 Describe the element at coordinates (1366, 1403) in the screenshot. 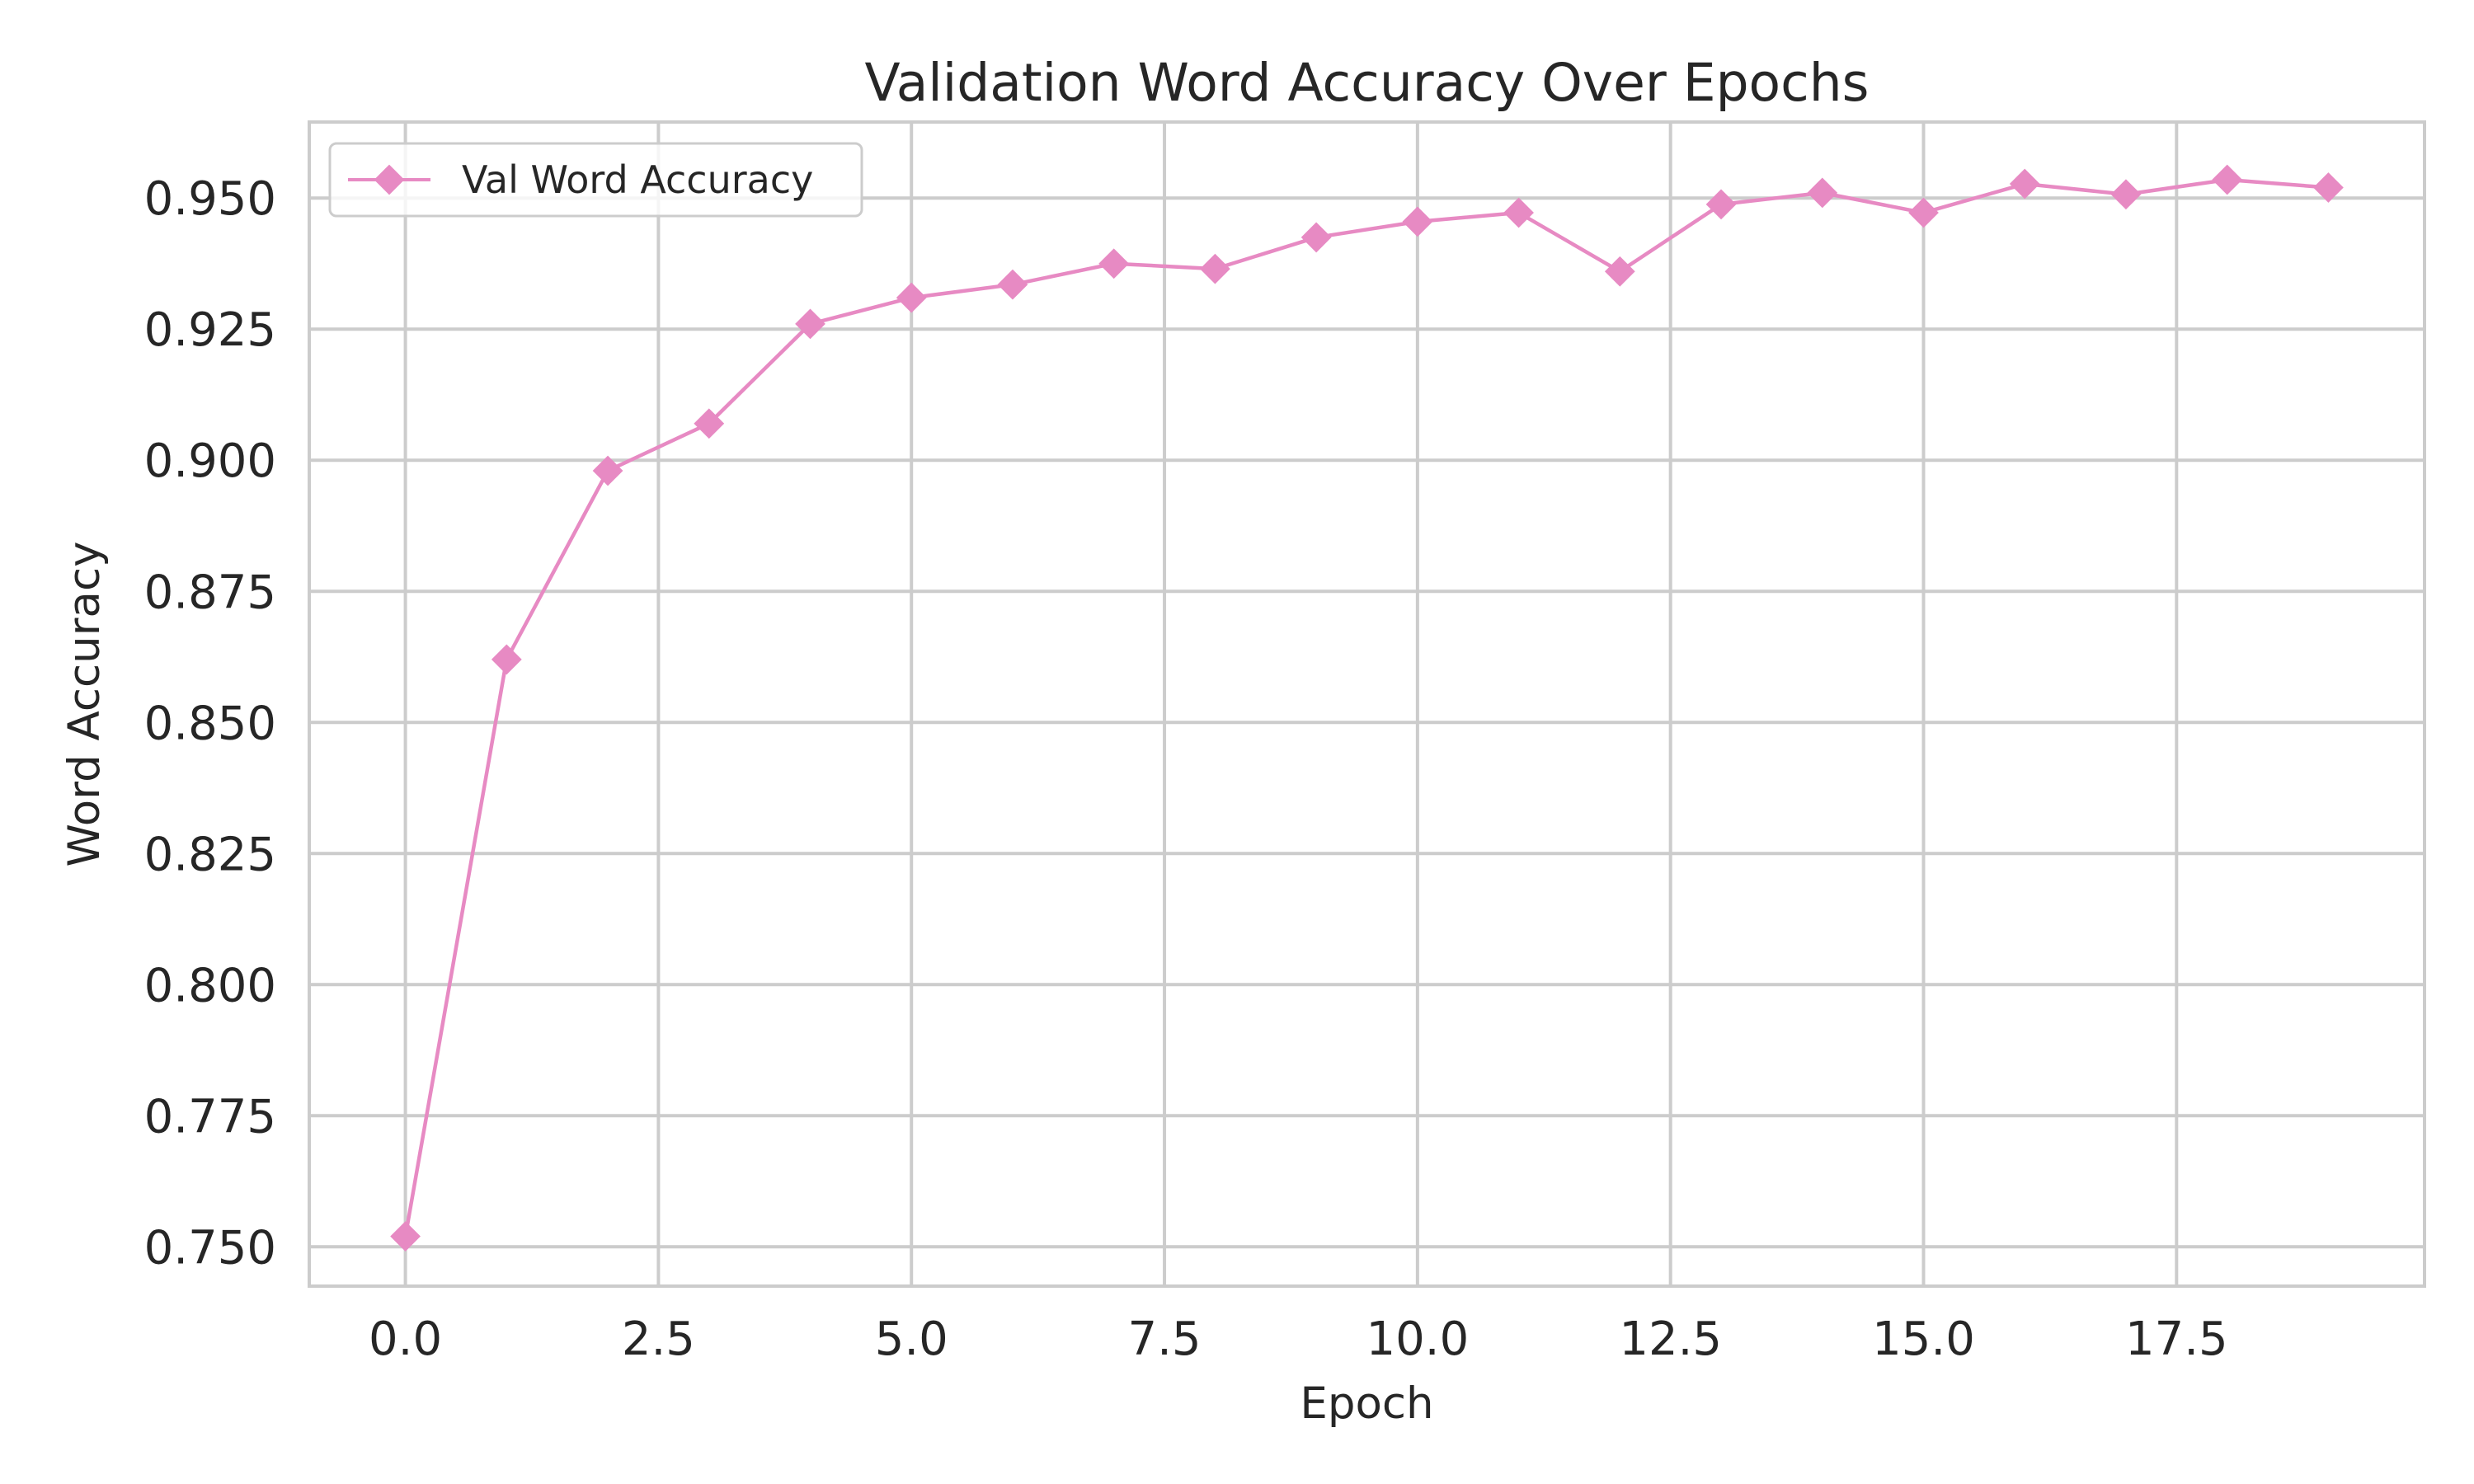

I see `x-axis-title: Epoch` at that location.